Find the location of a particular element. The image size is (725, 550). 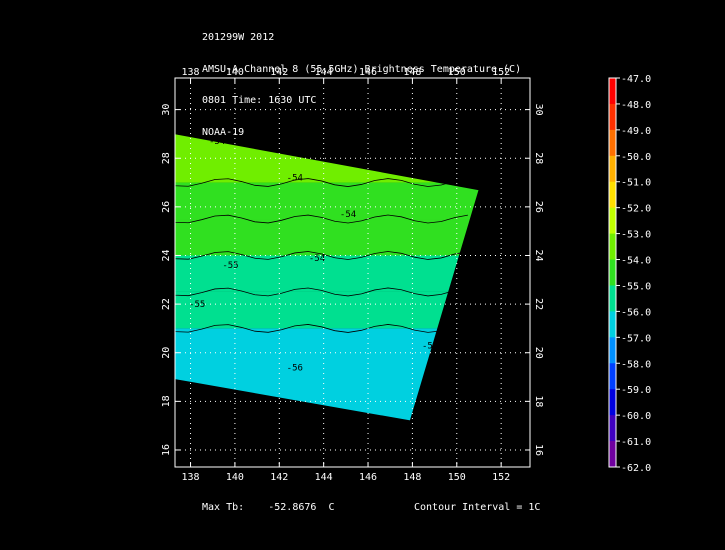

colorbar-label: -47.0 is located at coordinates (636, 79).